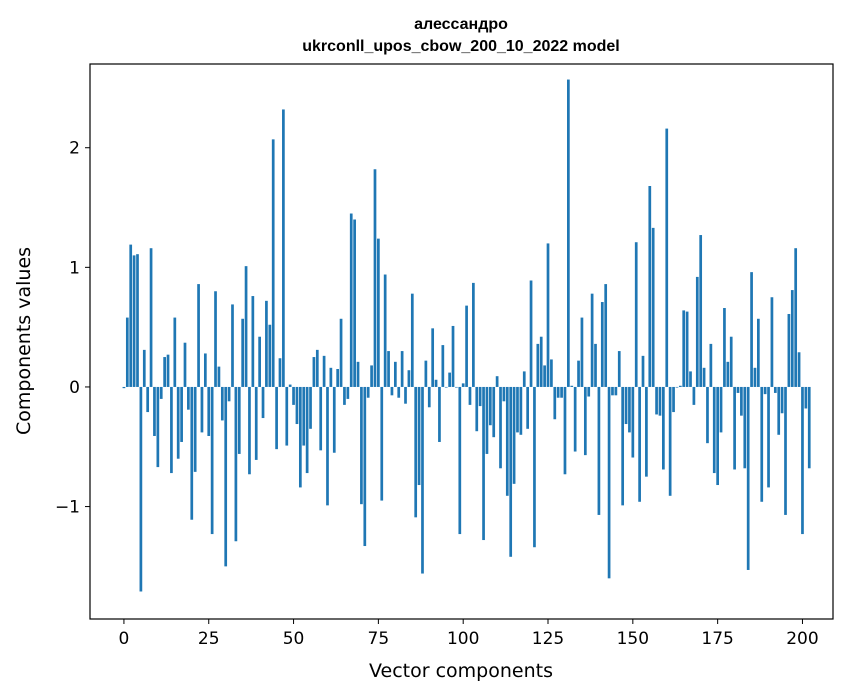 The width and height of the screenshot is (847, 696). What do you see at coordinates (74, 388) in the screenshot?
I see `y-tick-label: 0` at bounding box center [74, 388].